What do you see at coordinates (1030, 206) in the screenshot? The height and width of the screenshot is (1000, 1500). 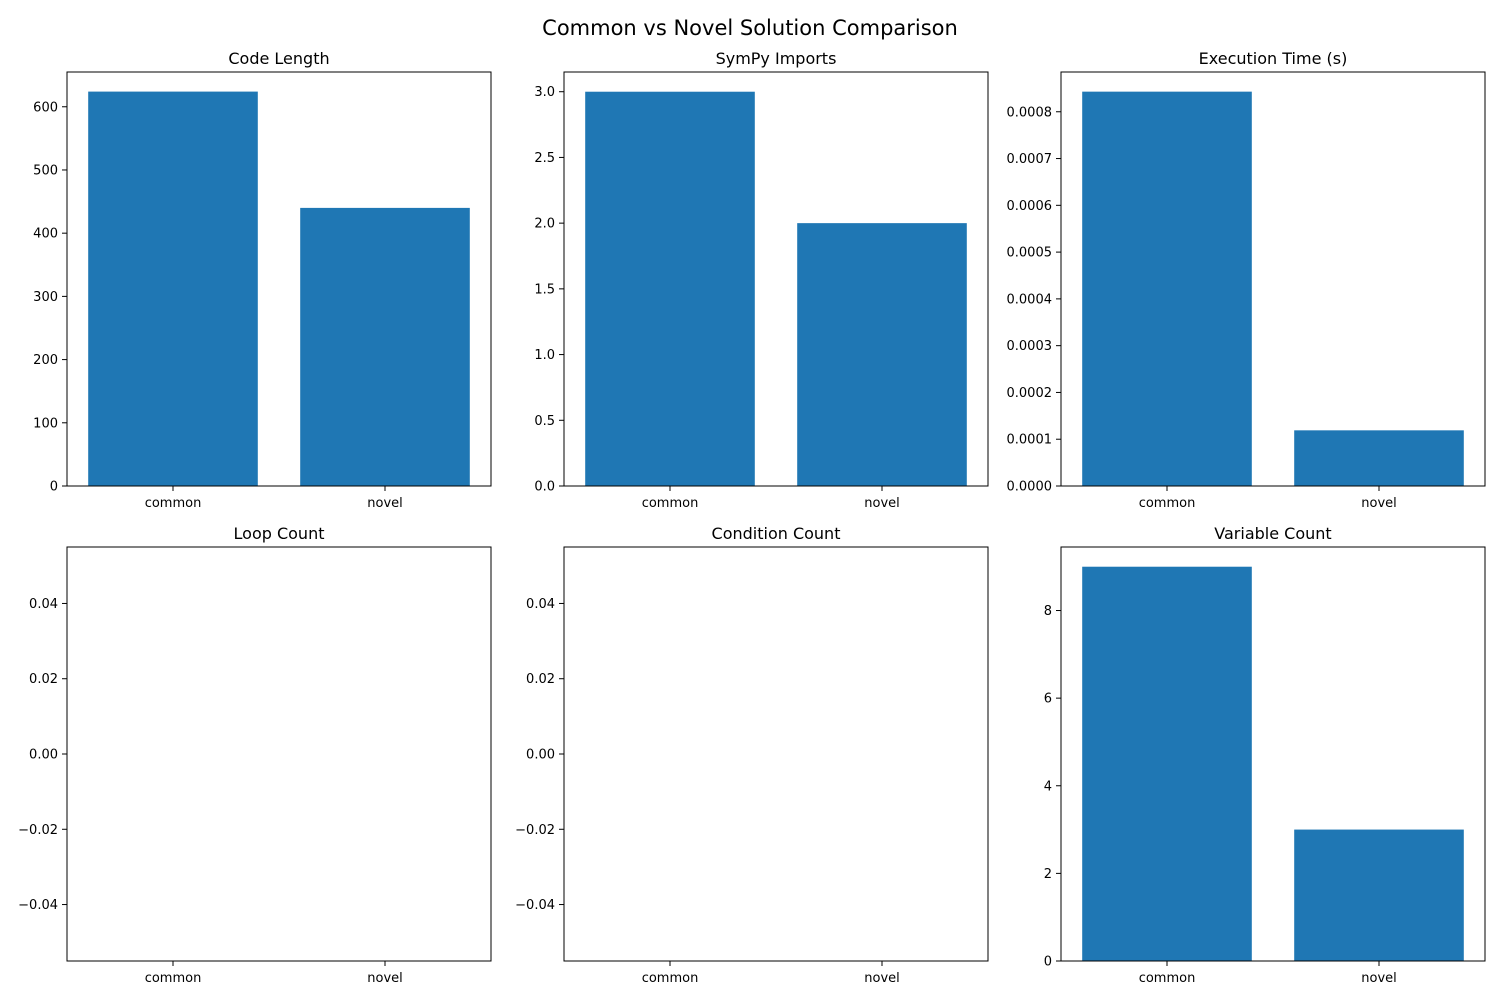 I see `y-tick-label: 0.0006` at bounding box center [1030, 206].